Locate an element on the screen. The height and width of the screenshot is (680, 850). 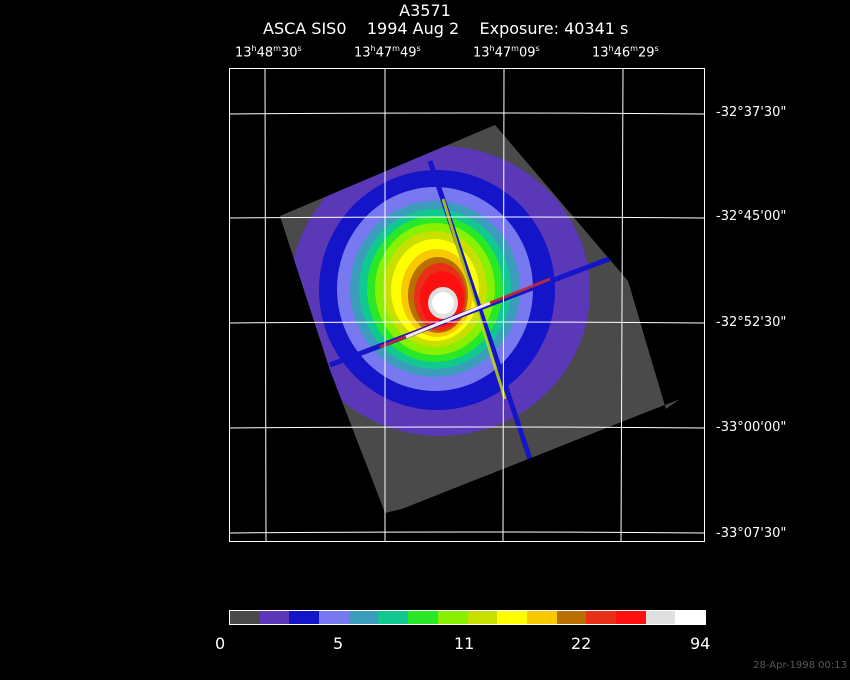
timestamp: 28-Apr-1998 00:13 is located at coordinates (800, 665).